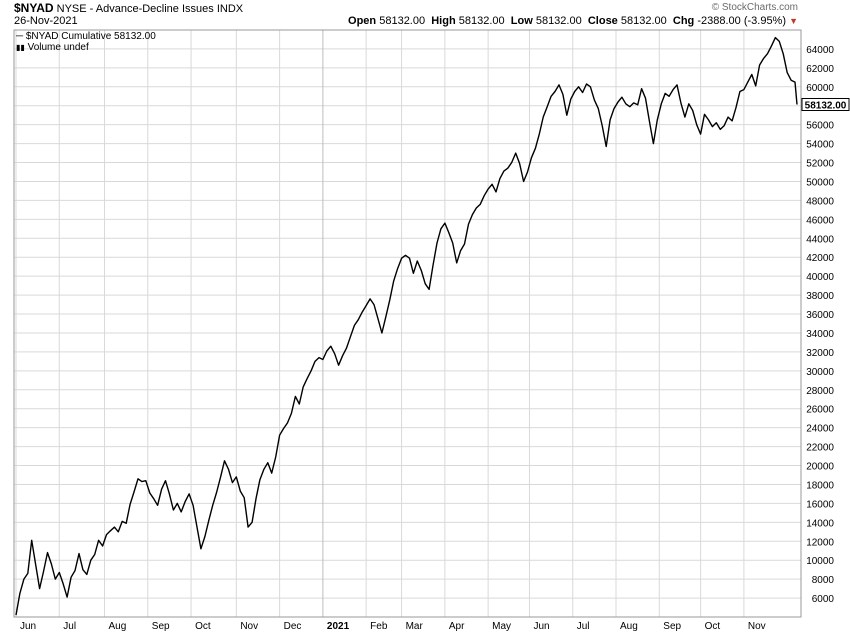 This screenshot has width=850, height=633. Describe the element at coordinates (58, 47) in the screenshot. I see `legend-volume-label: Volume undef` at that location.